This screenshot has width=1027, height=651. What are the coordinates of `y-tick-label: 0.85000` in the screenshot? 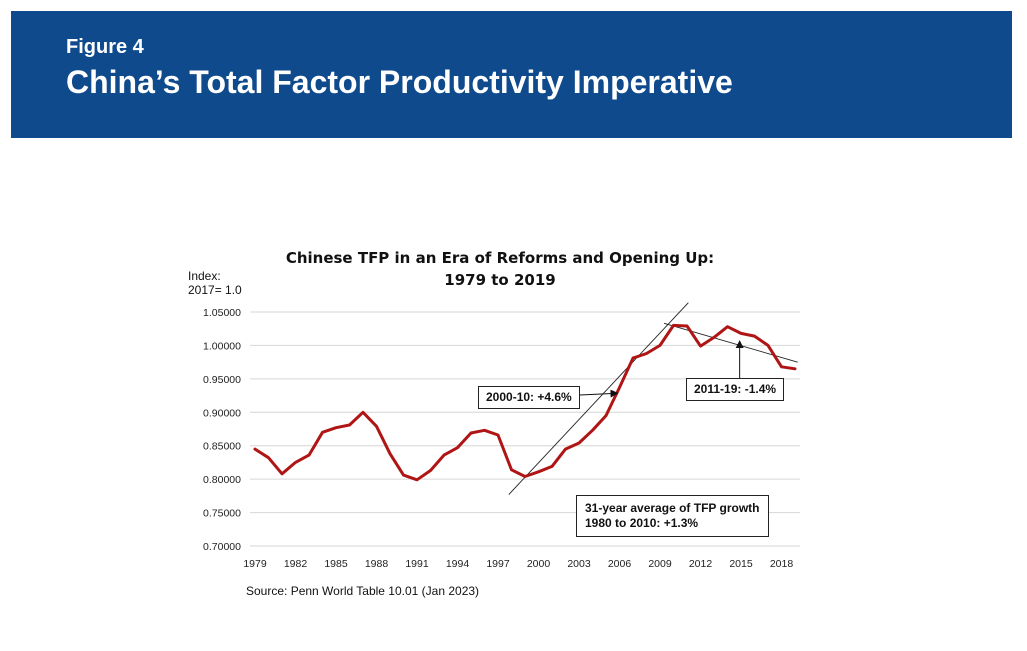 It's located at (222, 447).